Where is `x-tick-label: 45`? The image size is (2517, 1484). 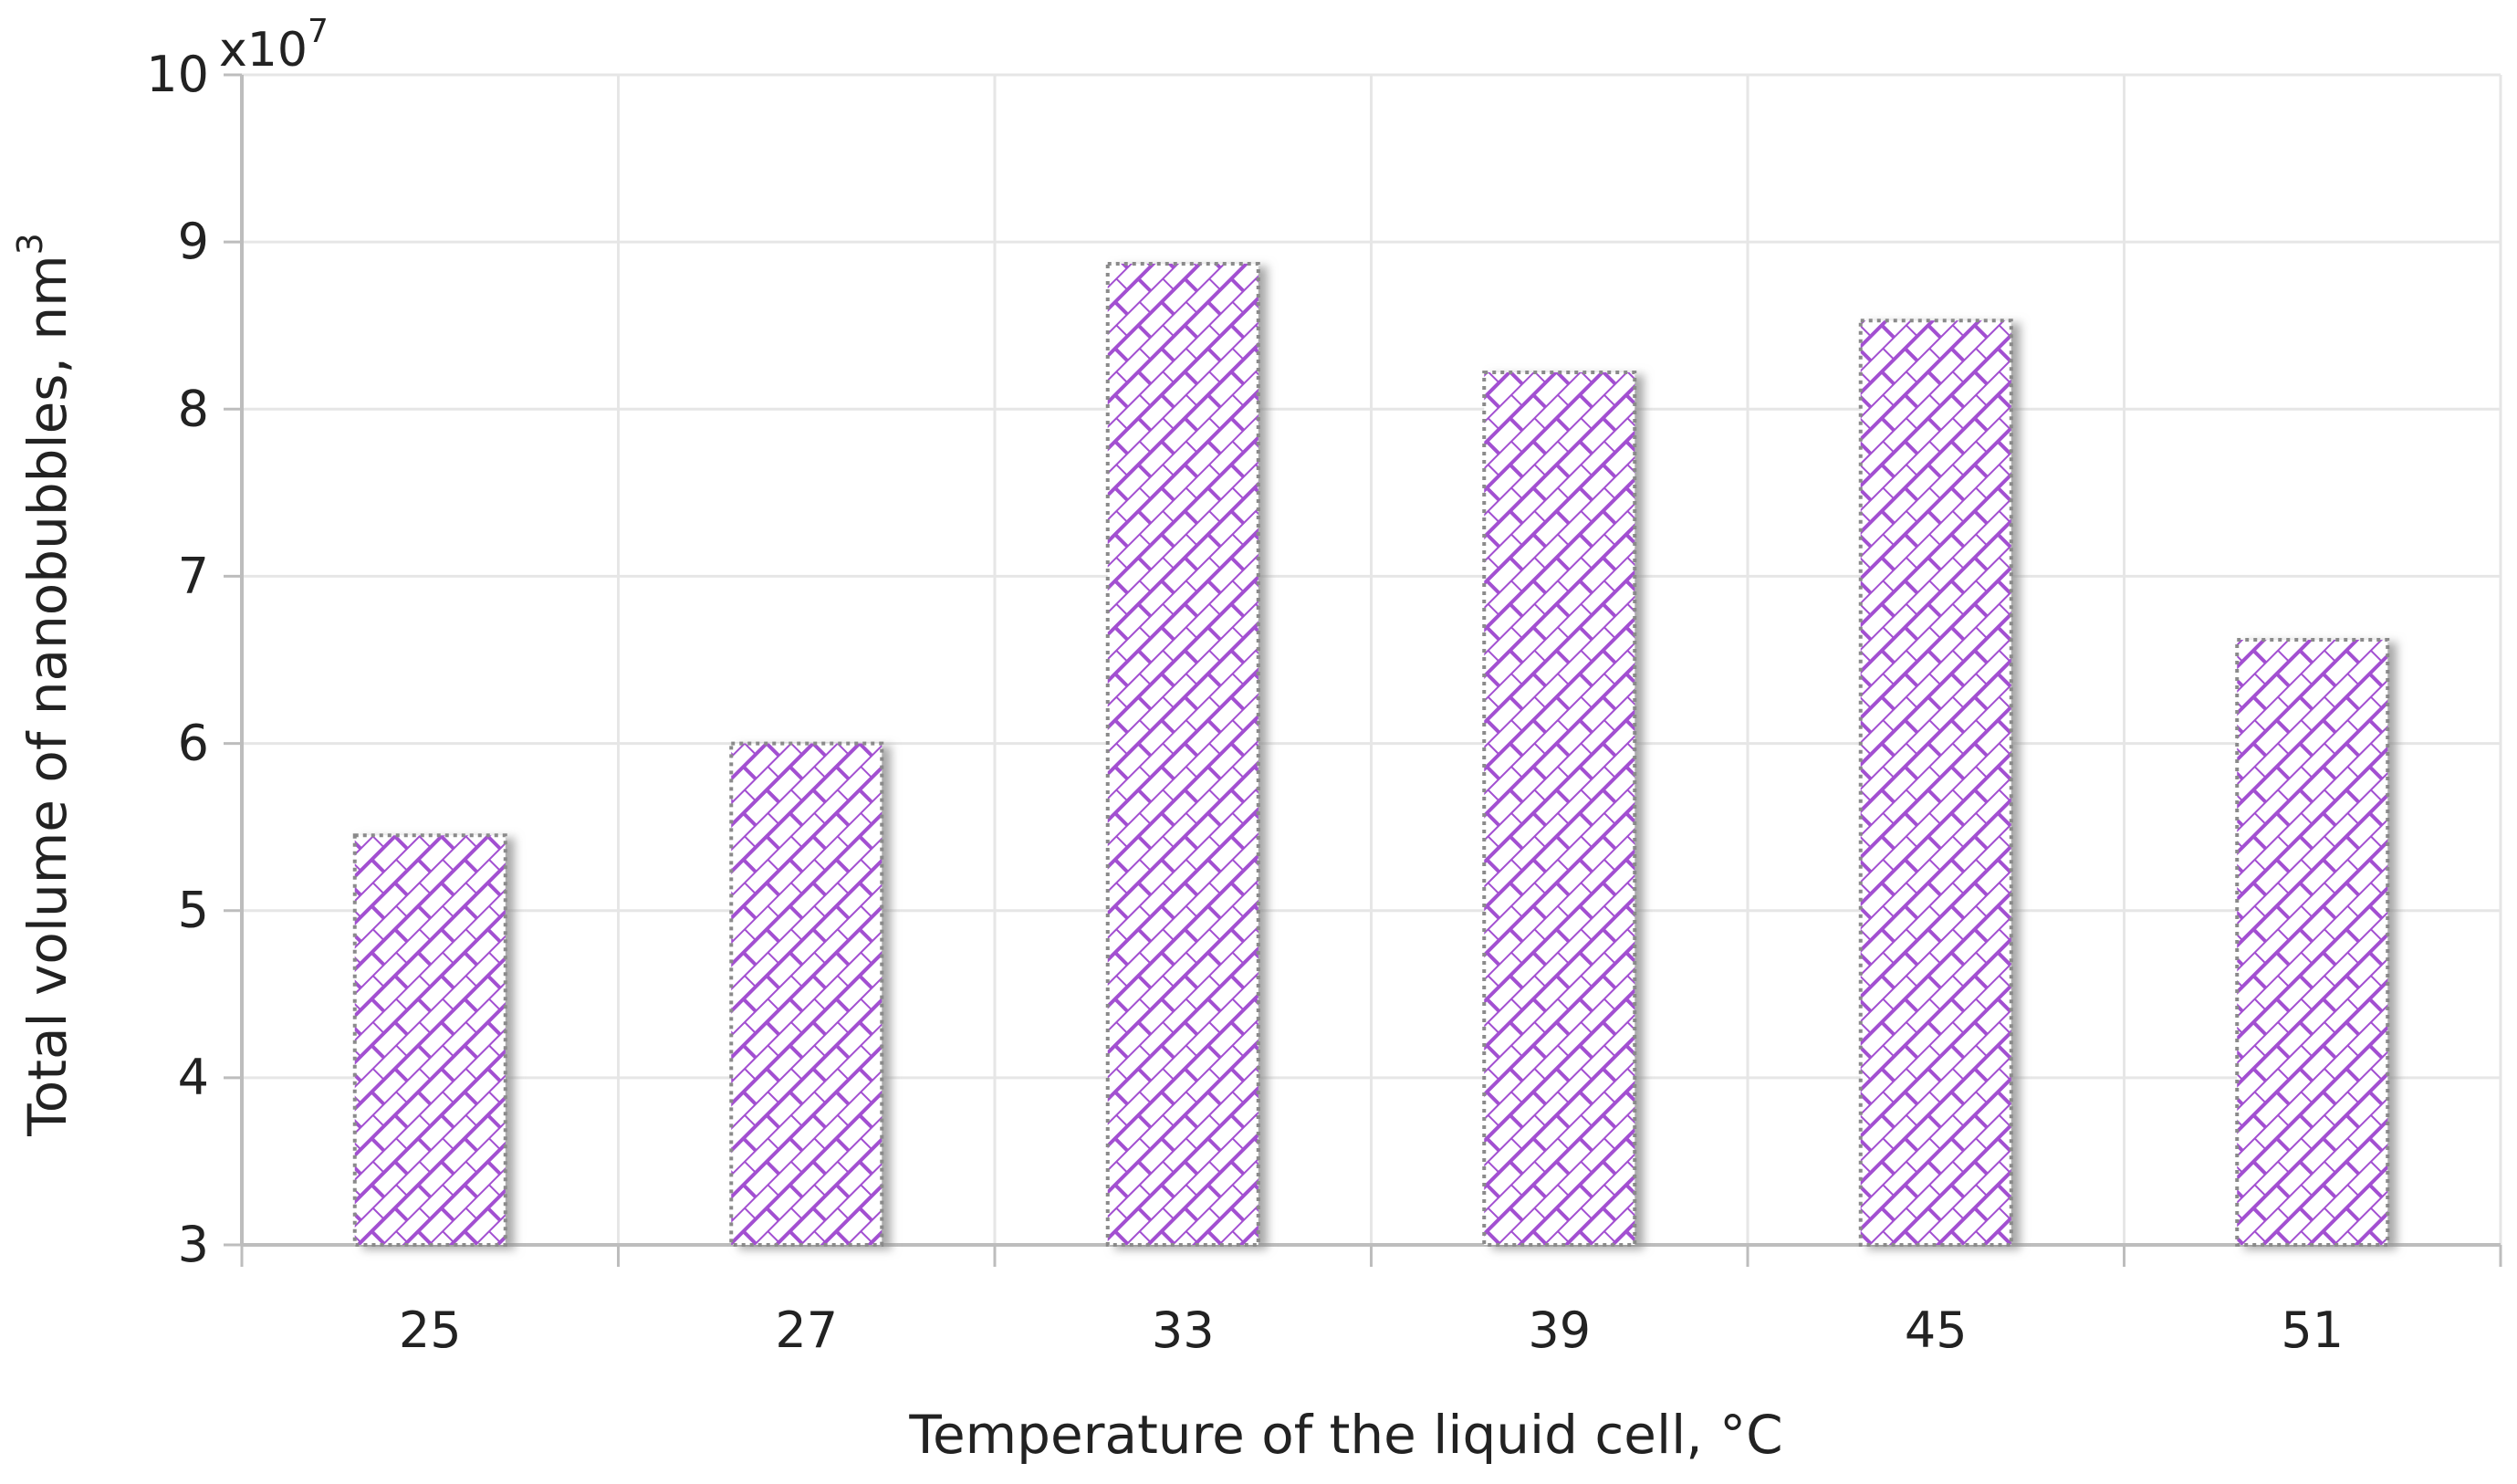 x-tick-label: 45 is located at coordinates (1936, 1330).